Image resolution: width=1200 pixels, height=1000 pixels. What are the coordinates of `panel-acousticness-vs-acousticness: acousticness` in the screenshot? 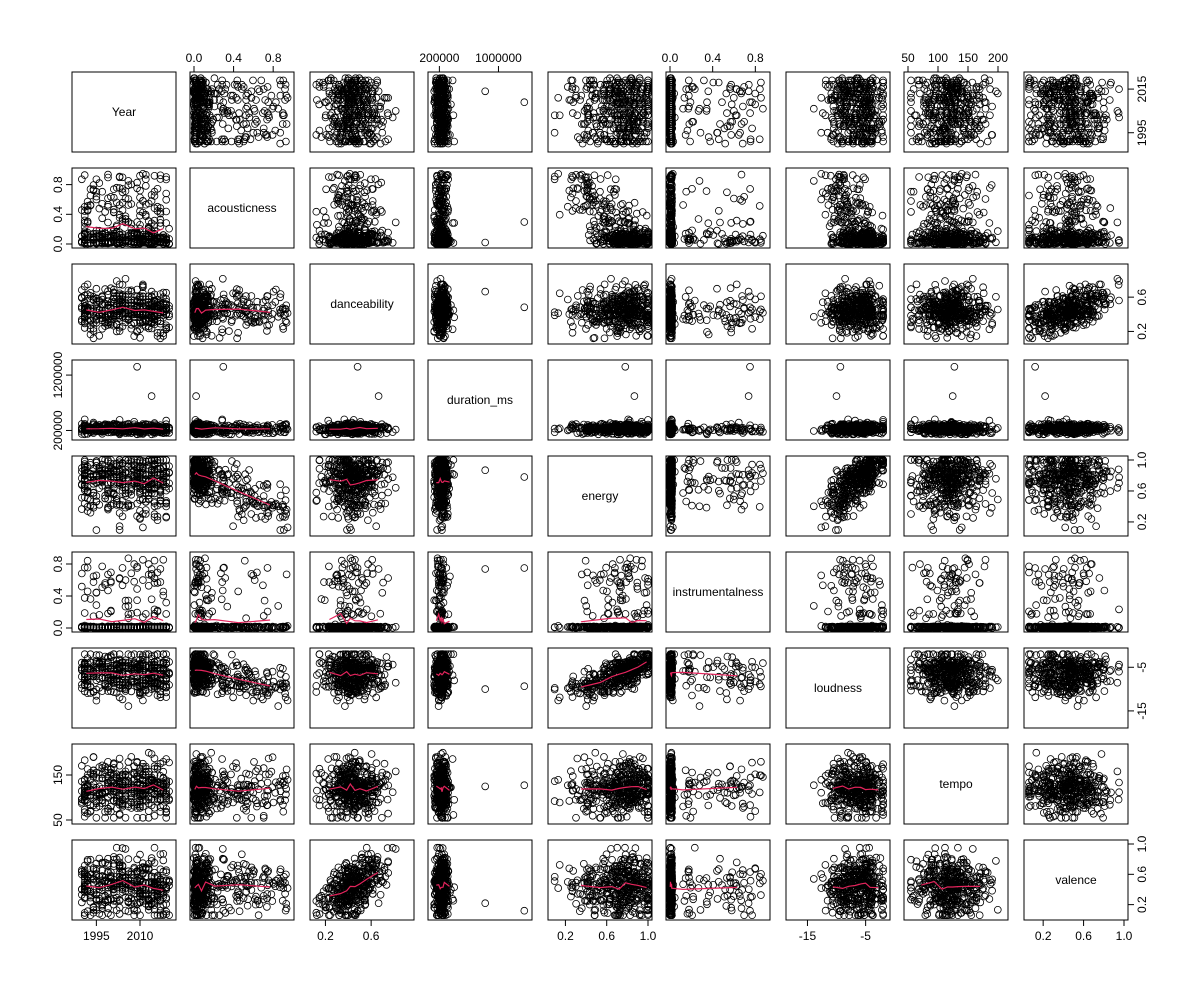 It's located at (242, 208).